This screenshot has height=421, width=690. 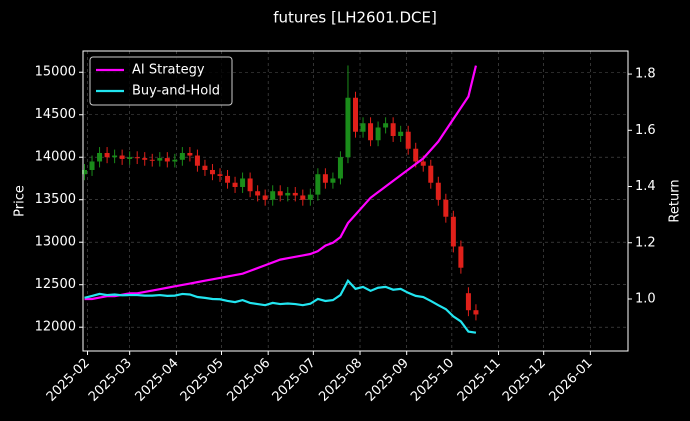 What do you see at coordinates (55, 284) in the screenshot?
I see `y-tick-label: 12500` at bounding box center [55, 284].